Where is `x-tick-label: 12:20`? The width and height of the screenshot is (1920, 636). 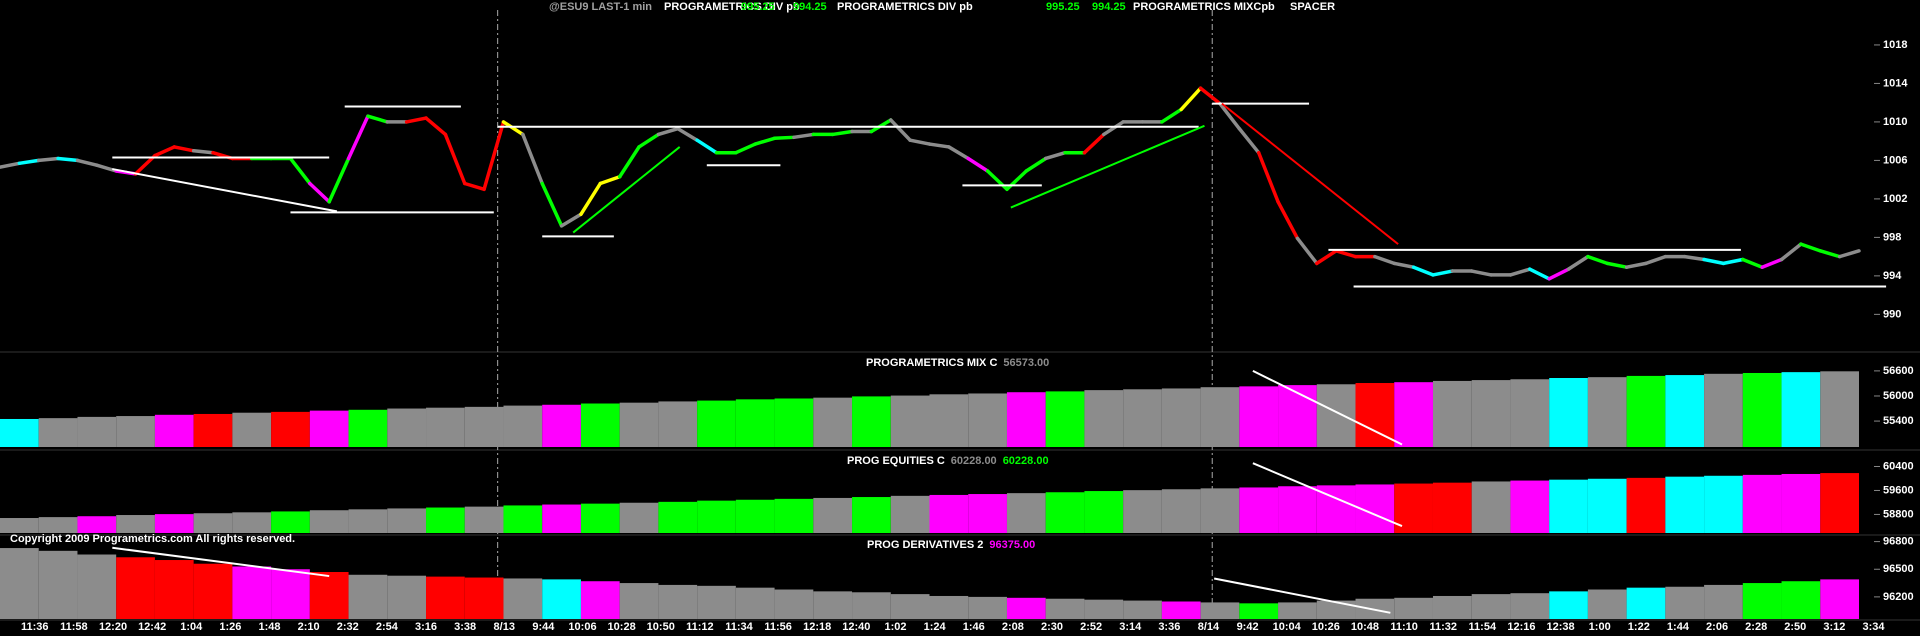 x-tick-label: 12:20 is located at coordinates (113, 627).